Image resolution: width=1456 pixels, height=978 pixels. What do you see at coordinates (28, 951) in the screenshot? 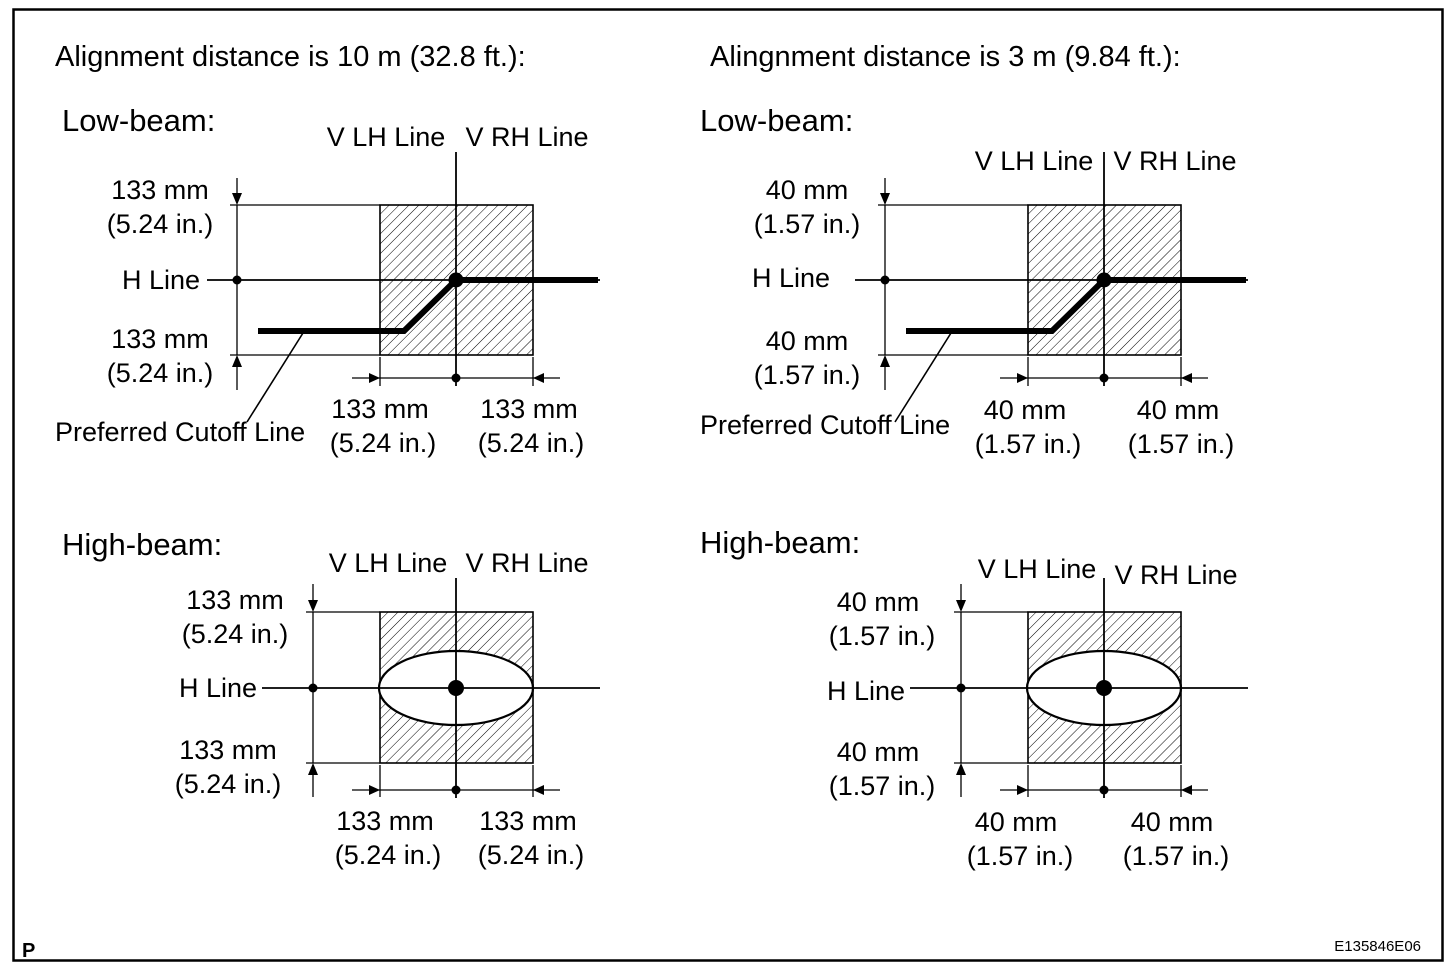
I see `page-marker: P` at bounding box center [28, 951].